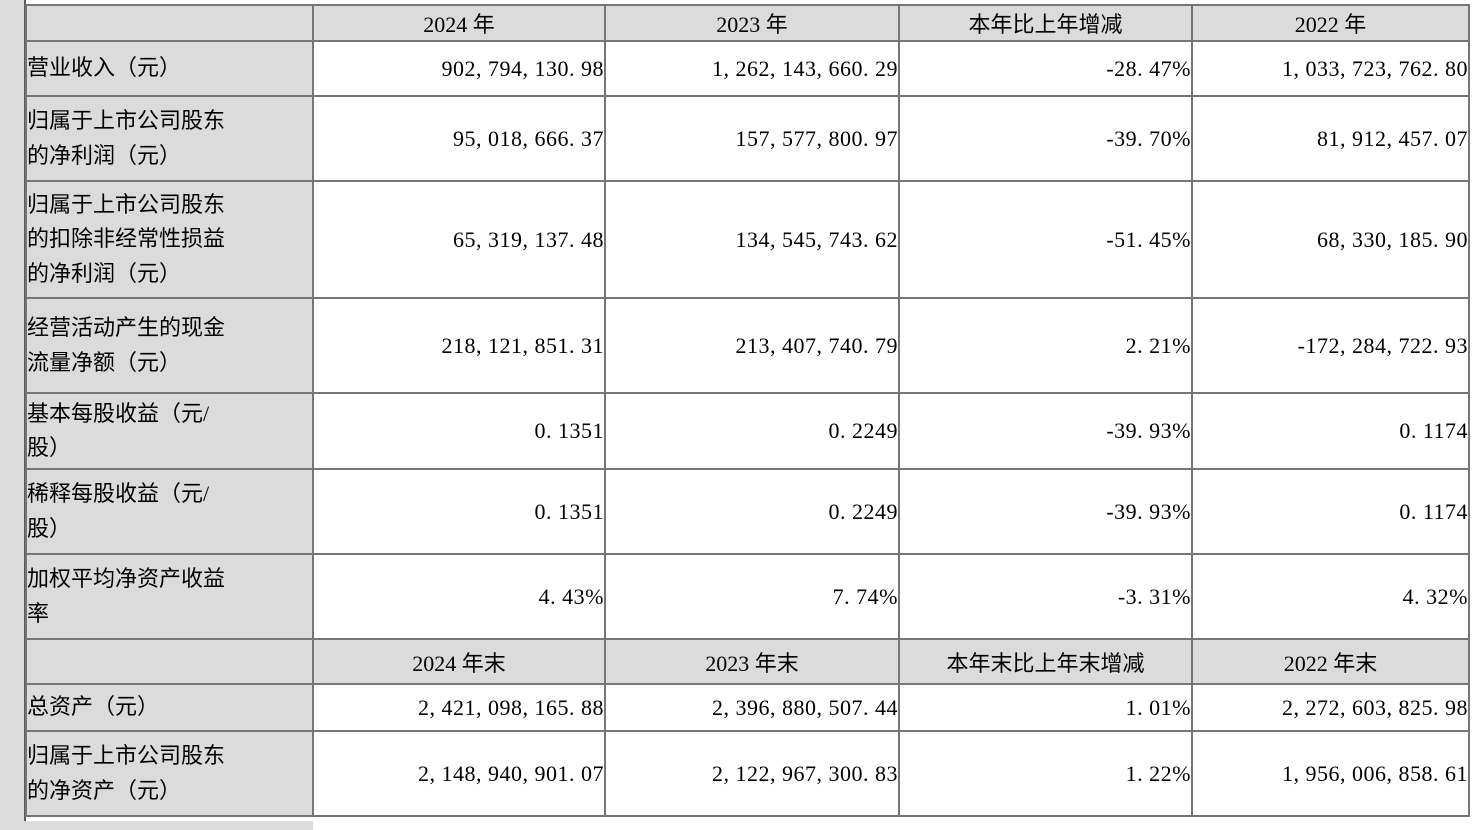  What do you see at coordinates (1045, 138) in the screenshot?
I see `cell-value: -39. 70%` at bounding box center [1045, 138].